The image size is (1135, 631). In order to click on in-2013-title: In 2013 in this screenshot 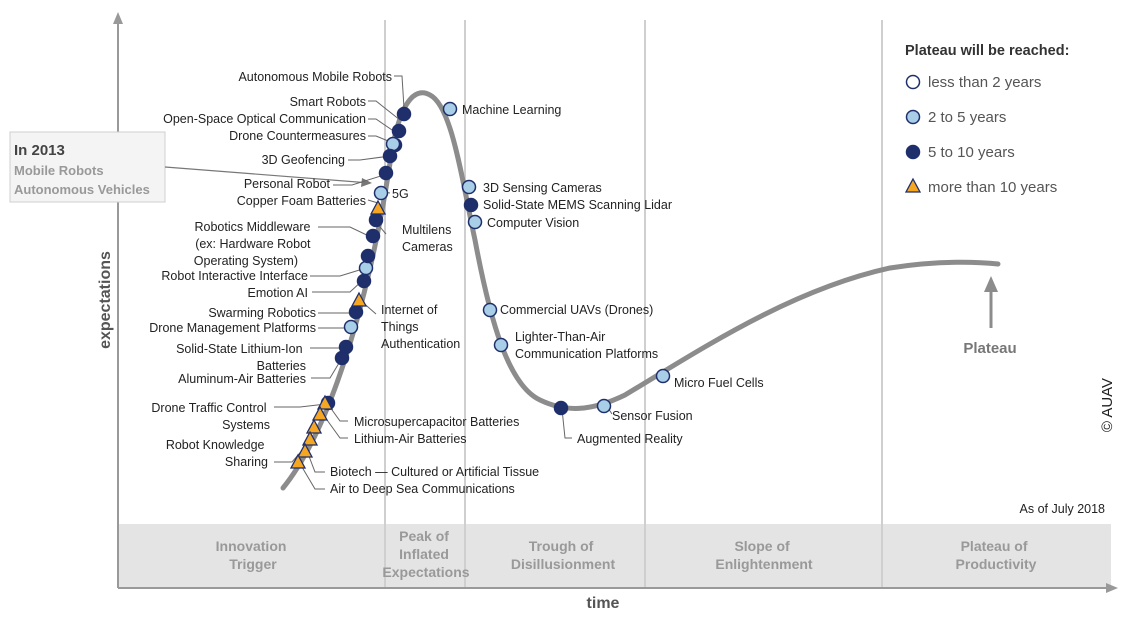, I will do `click(39, 150)`.